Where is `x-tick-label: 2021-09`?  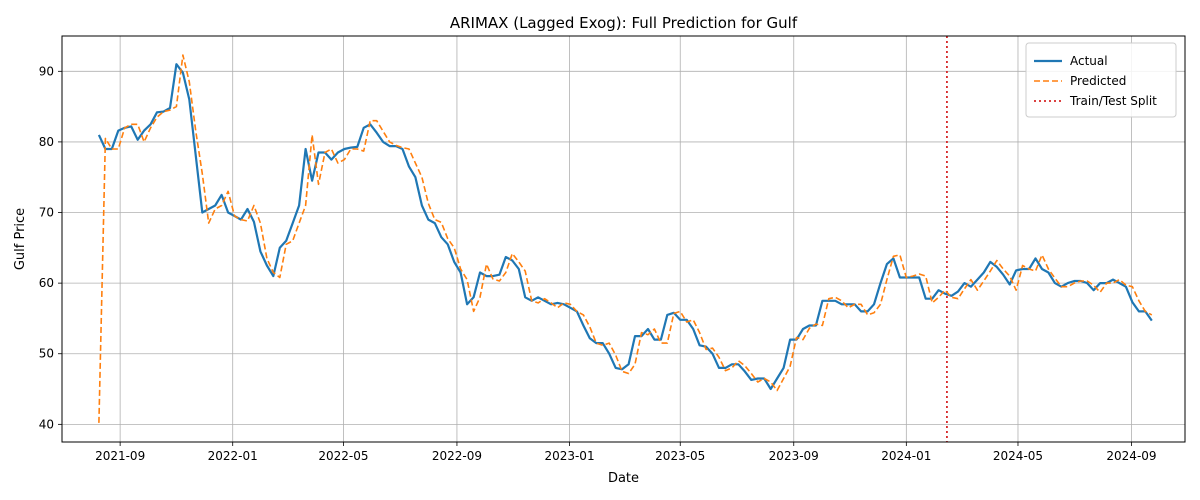 x-tick-label: 2021-09 is located at coordinates (120, 456).